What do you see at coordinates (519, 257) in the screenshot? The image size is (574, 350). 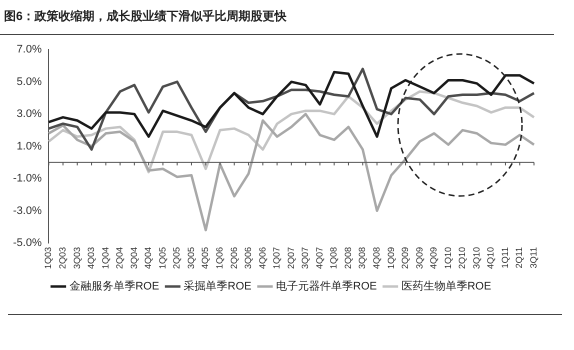 I see `x-tick-label: 2Q11` at bounding box center [519, 257].